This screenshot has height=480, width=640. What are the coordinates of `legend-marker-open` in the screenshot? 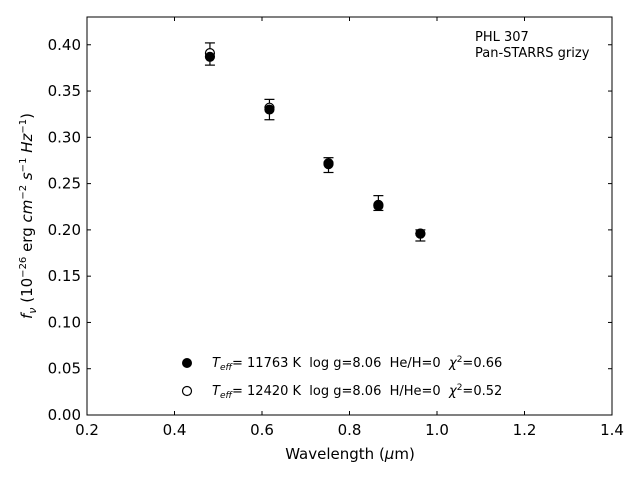 It's located at (187, 391).